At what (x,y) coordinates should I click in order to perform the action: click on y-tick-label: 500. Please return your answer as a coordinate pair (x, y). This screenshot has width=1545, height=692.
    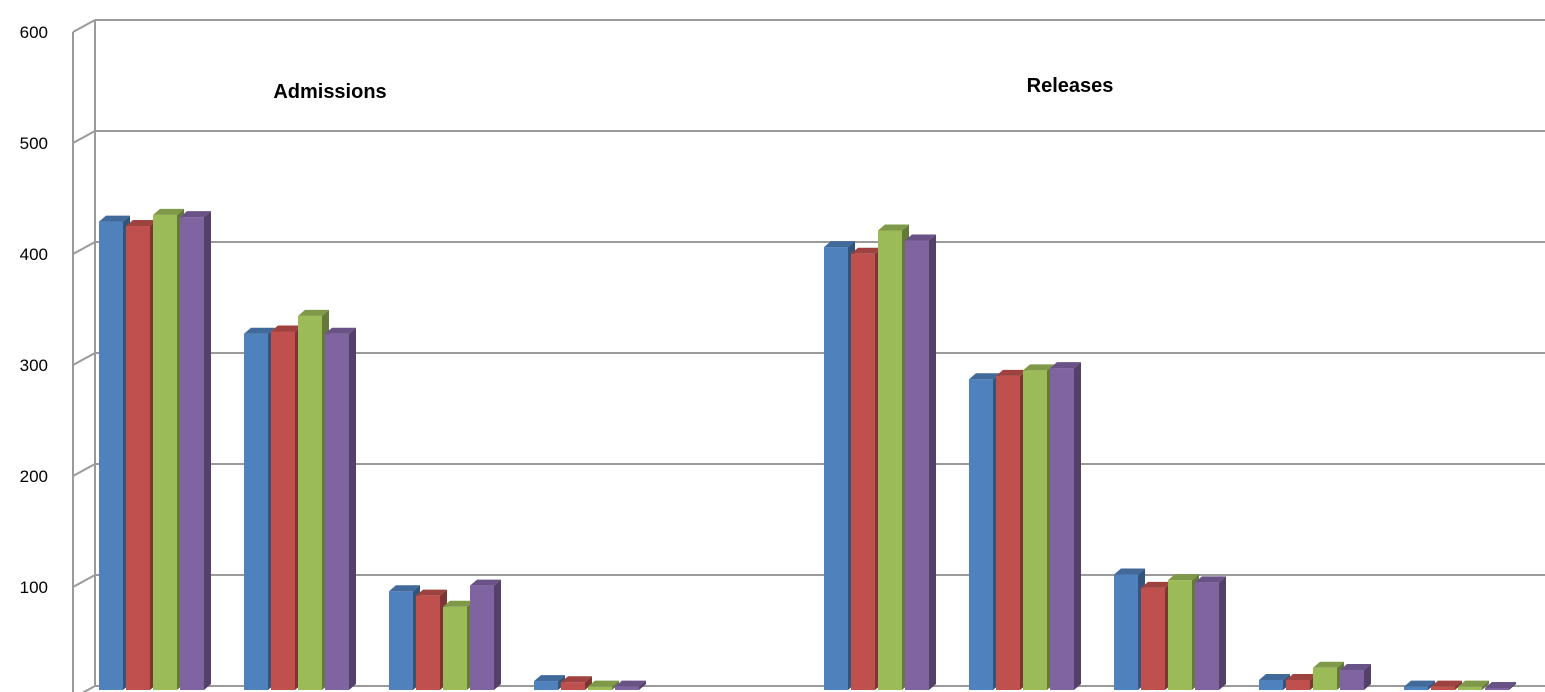
    Looking at the image, I should click on (34, 143).